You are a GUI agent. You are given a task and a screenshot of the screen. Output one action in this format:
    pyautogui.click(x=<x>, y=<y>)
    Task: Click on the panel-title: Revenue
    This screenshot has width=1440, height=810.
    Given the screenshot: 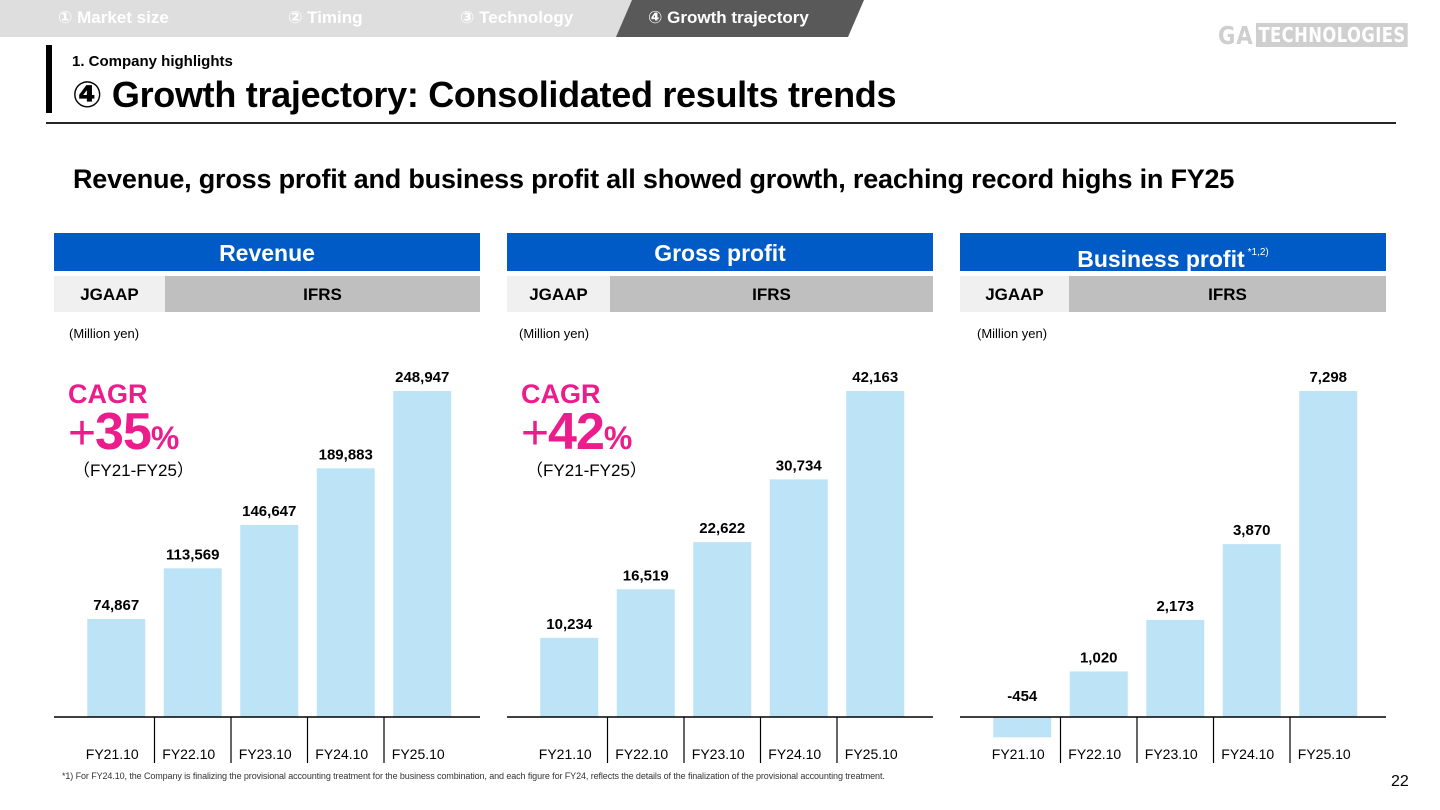 What is the action you would take?
    pyautogui.click(x=267, y=252)
    